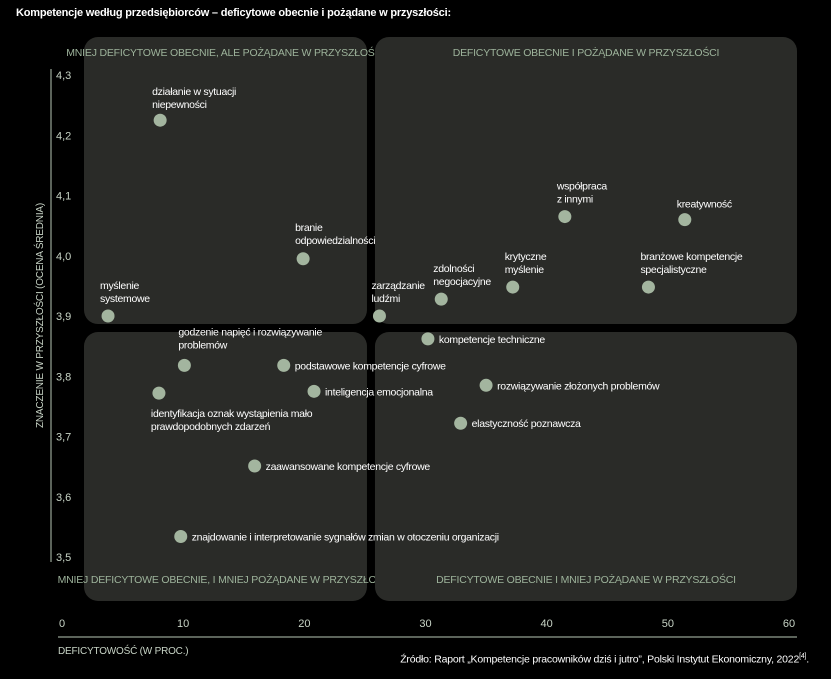 This screenshot has width=831, height=679. I want to click on data-point-label: działanie w sytuacji niepewności, so click(194, 98).